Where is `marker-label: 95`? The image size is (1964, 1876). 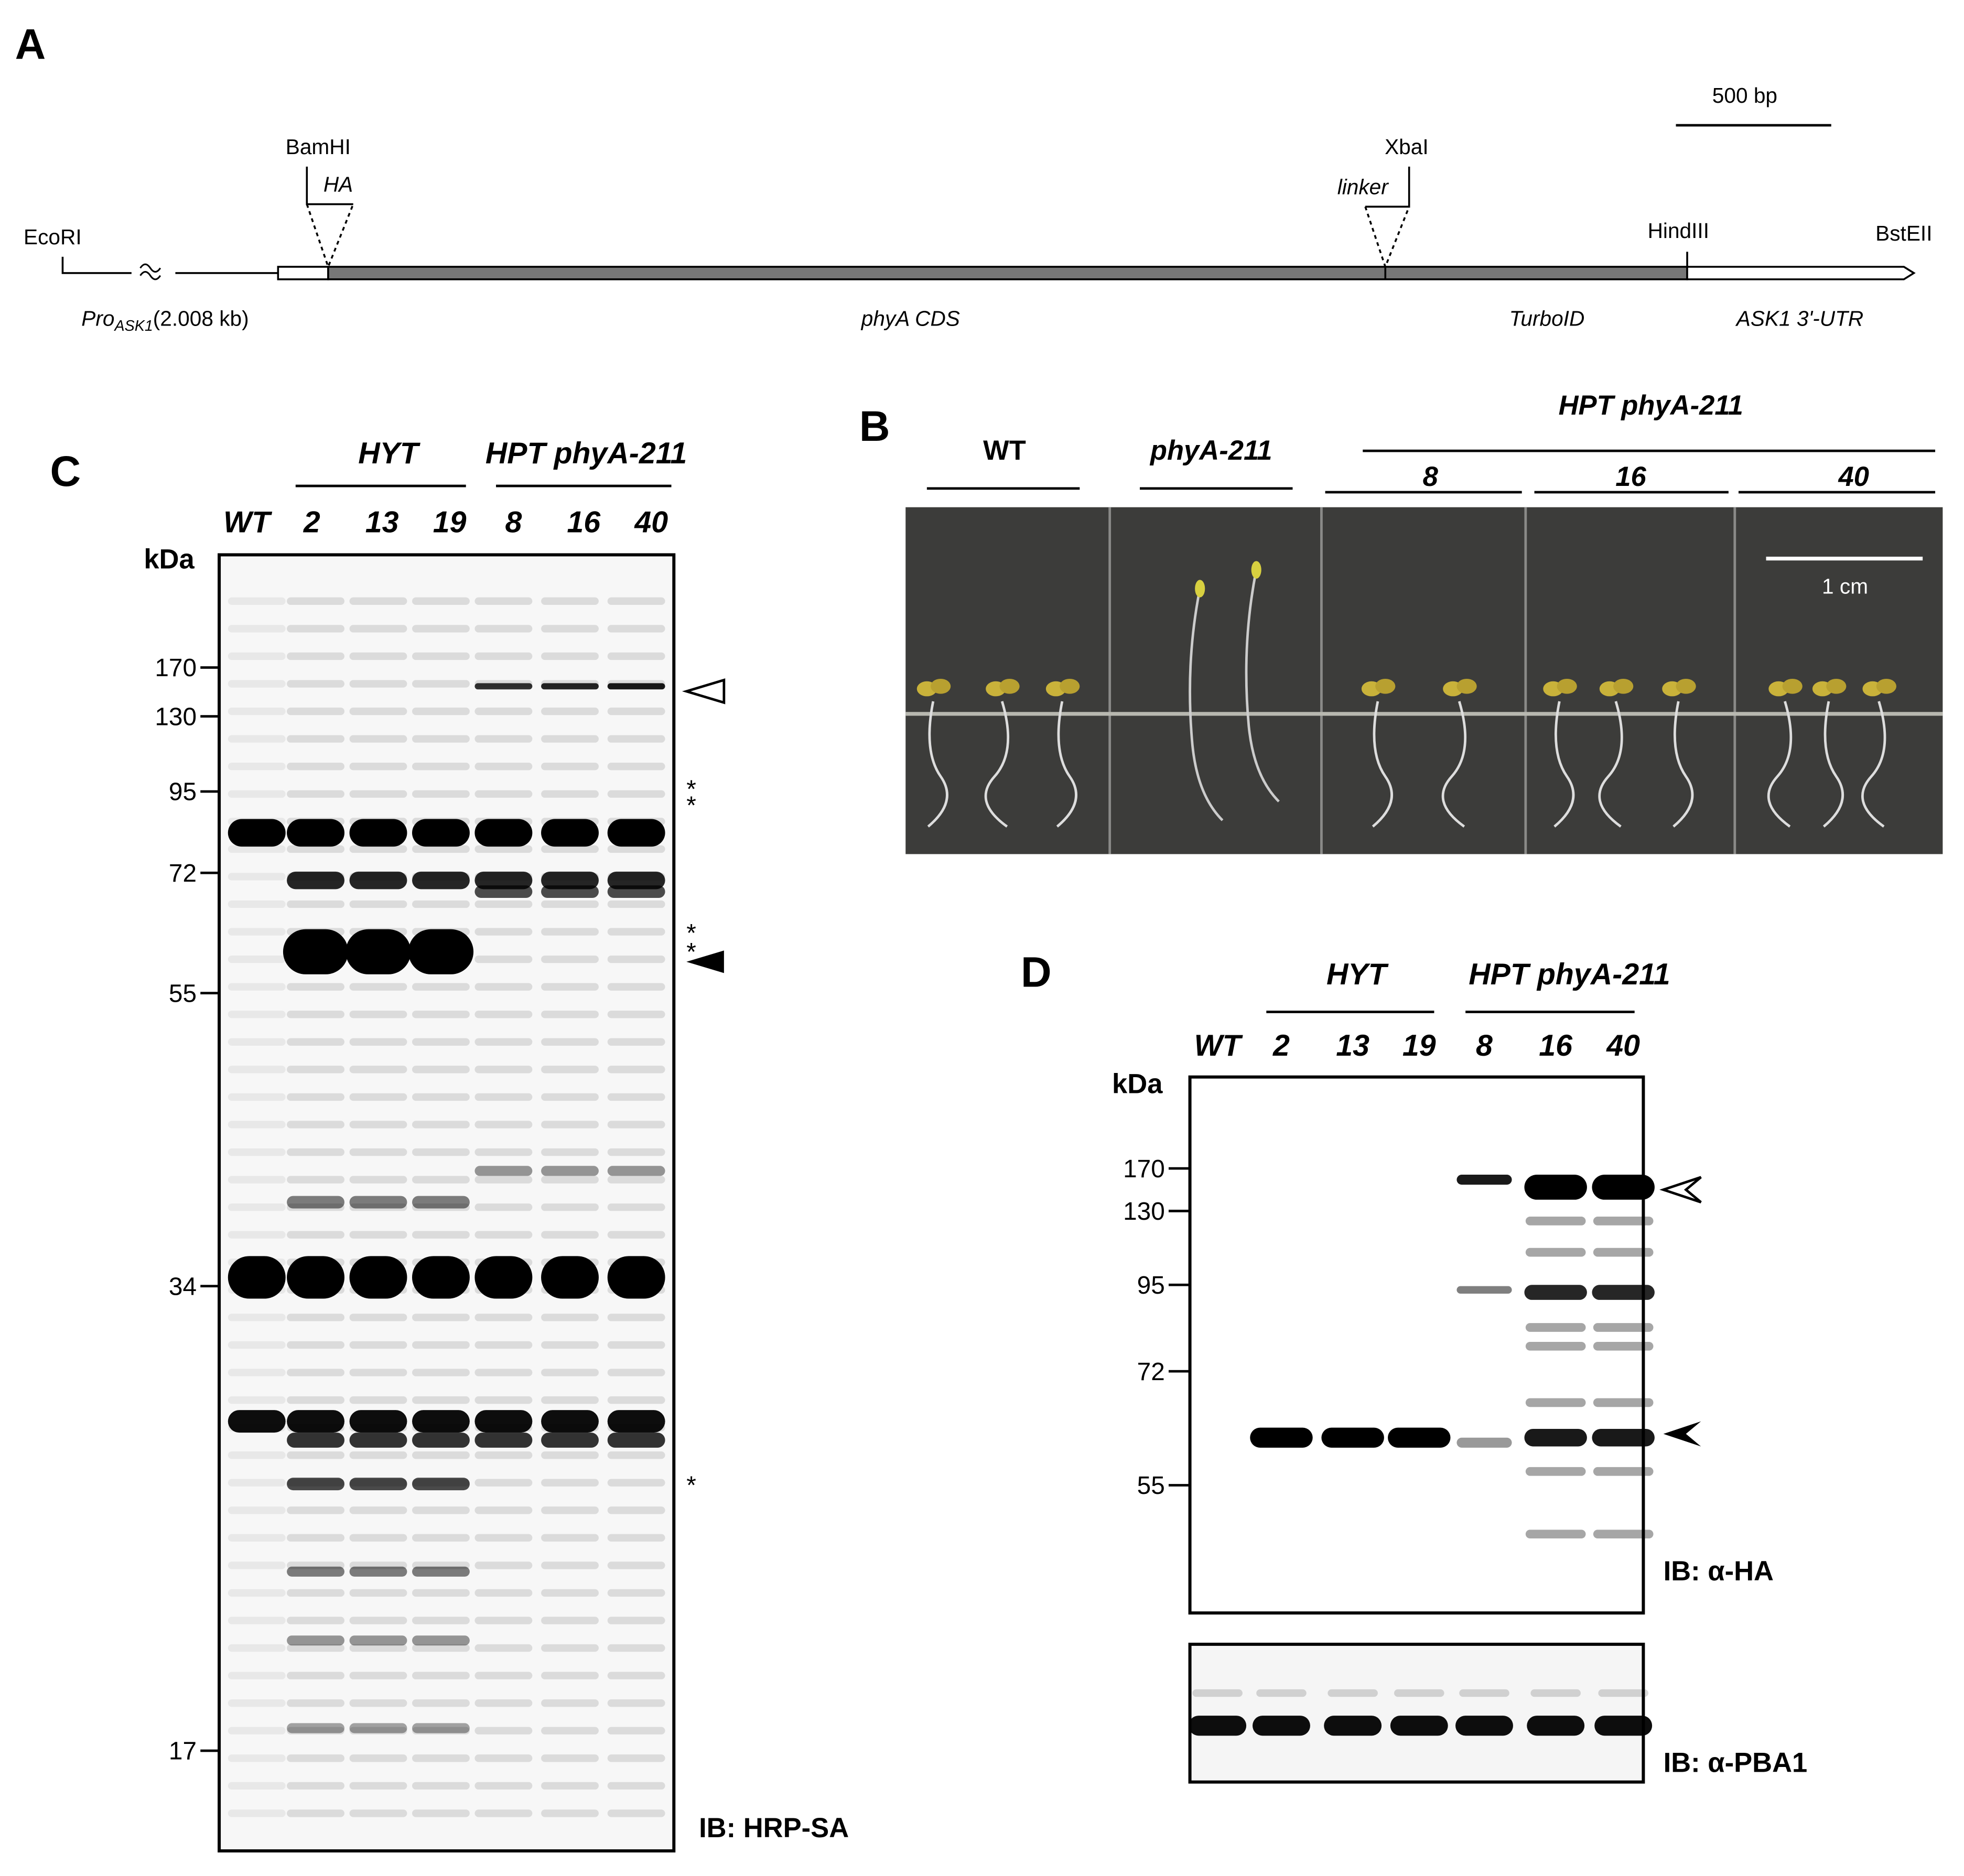 marker-label: 95 is located at coordinates (183, 792).